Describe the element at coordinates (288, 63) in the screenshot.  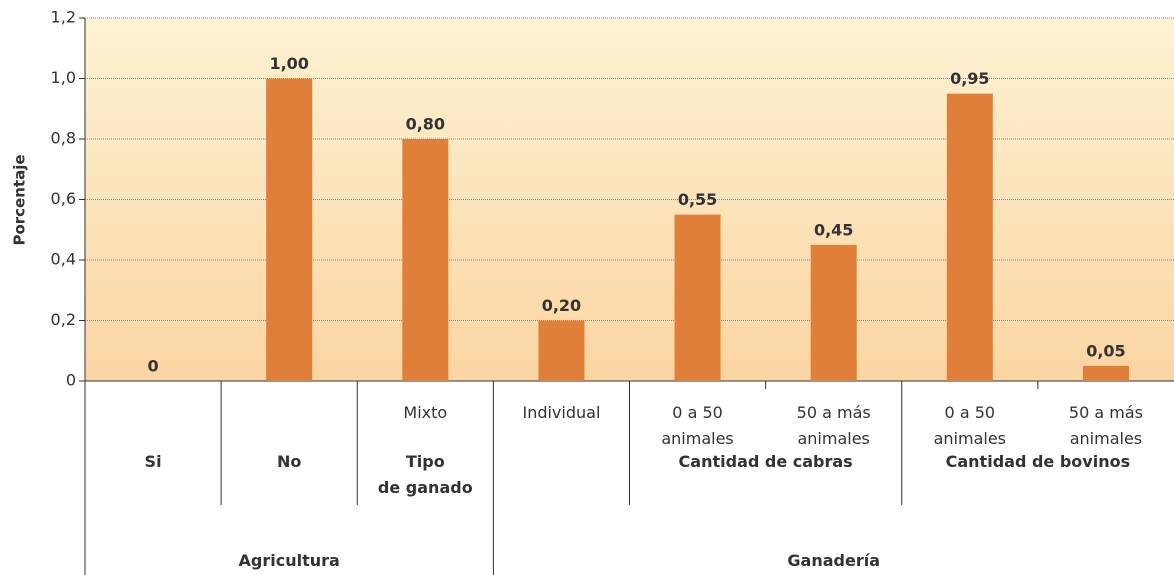
I see `value-label: 1,00` at that location.